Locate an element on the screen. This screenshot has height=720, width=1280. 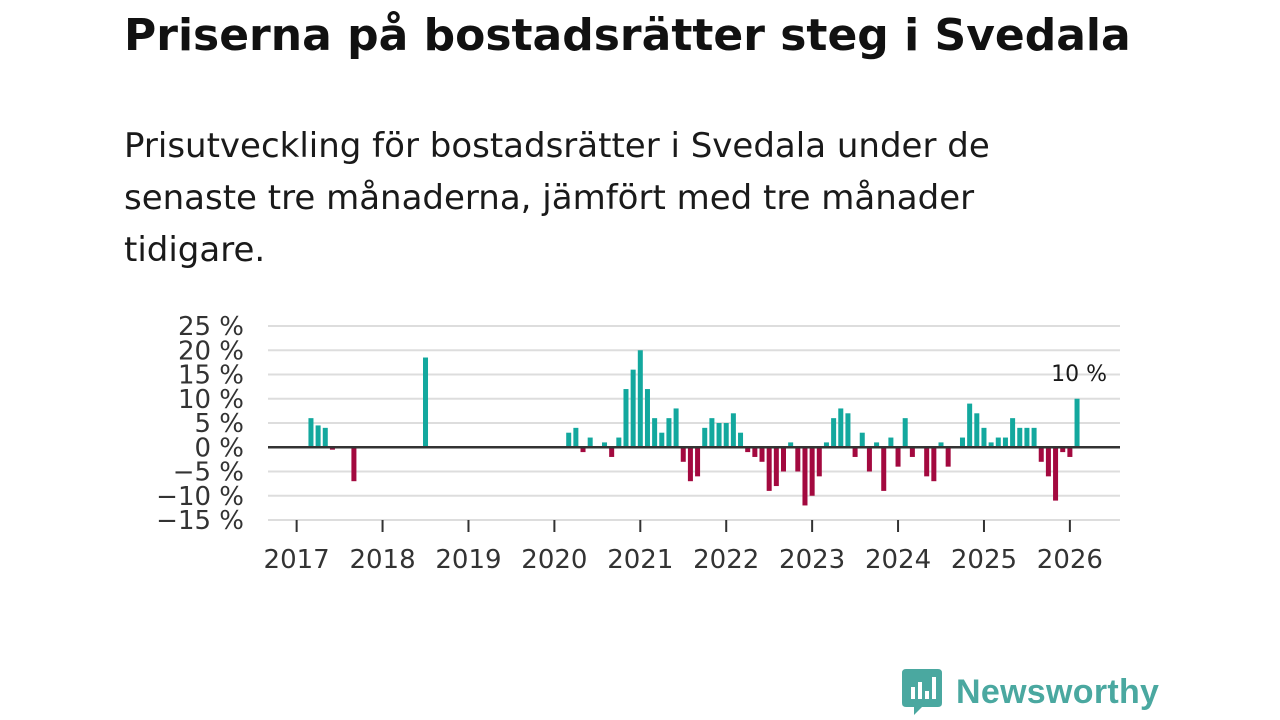
bars is located at coordinates (694, 428).